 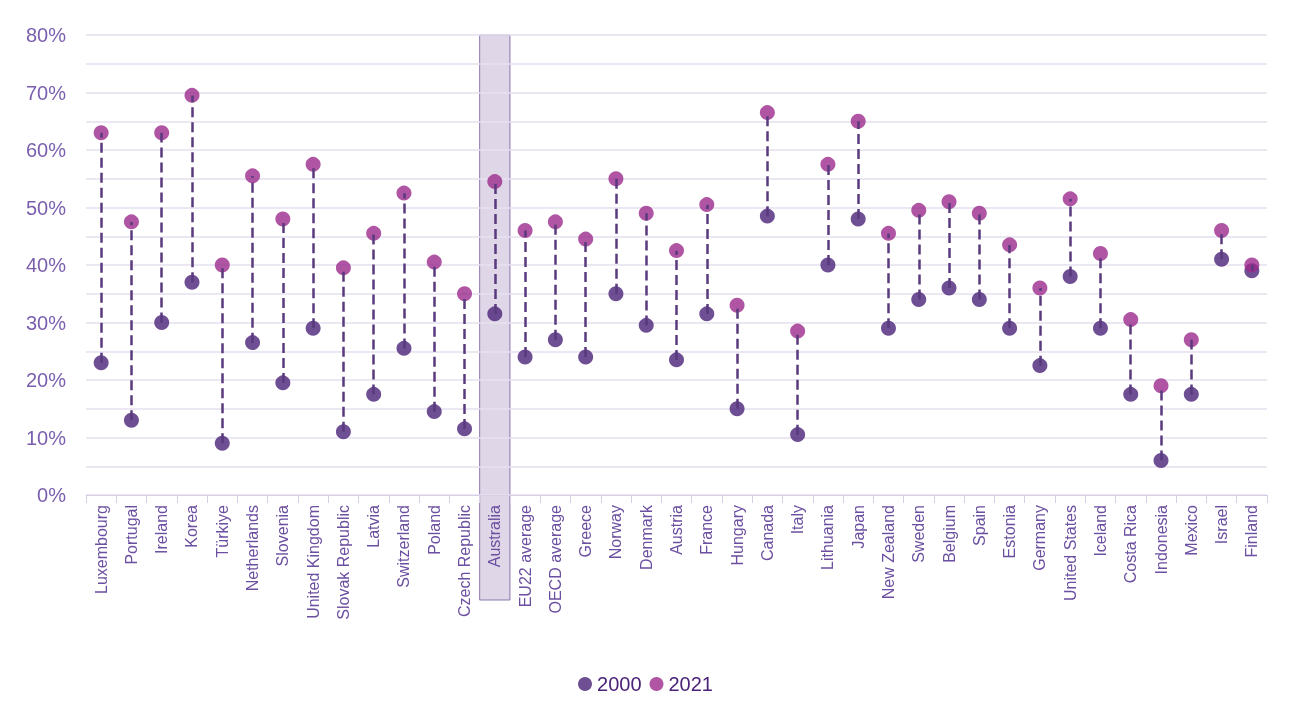 What do you see at coordinates (131, 535) in the screenshot?
I see `x-tick-label: Portugal` at bounding box center [131, 535].